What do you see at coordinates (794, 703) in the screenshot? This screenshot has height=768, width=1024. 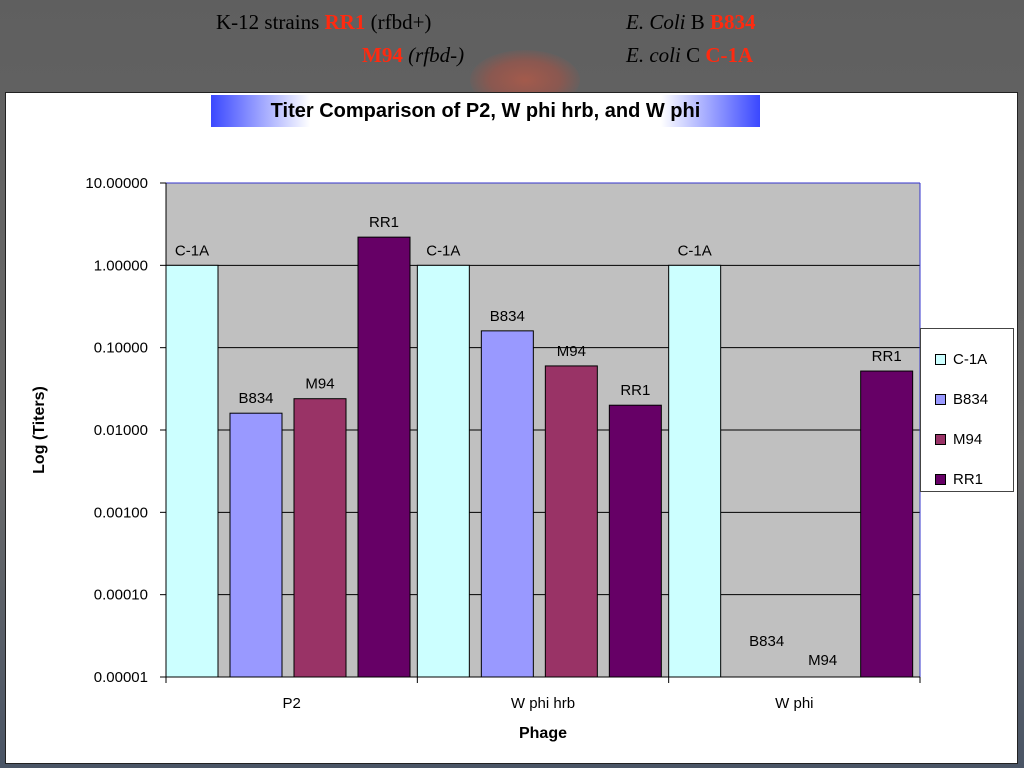 I see `x-tick-label: W phi` at bounding box center [794, 703].